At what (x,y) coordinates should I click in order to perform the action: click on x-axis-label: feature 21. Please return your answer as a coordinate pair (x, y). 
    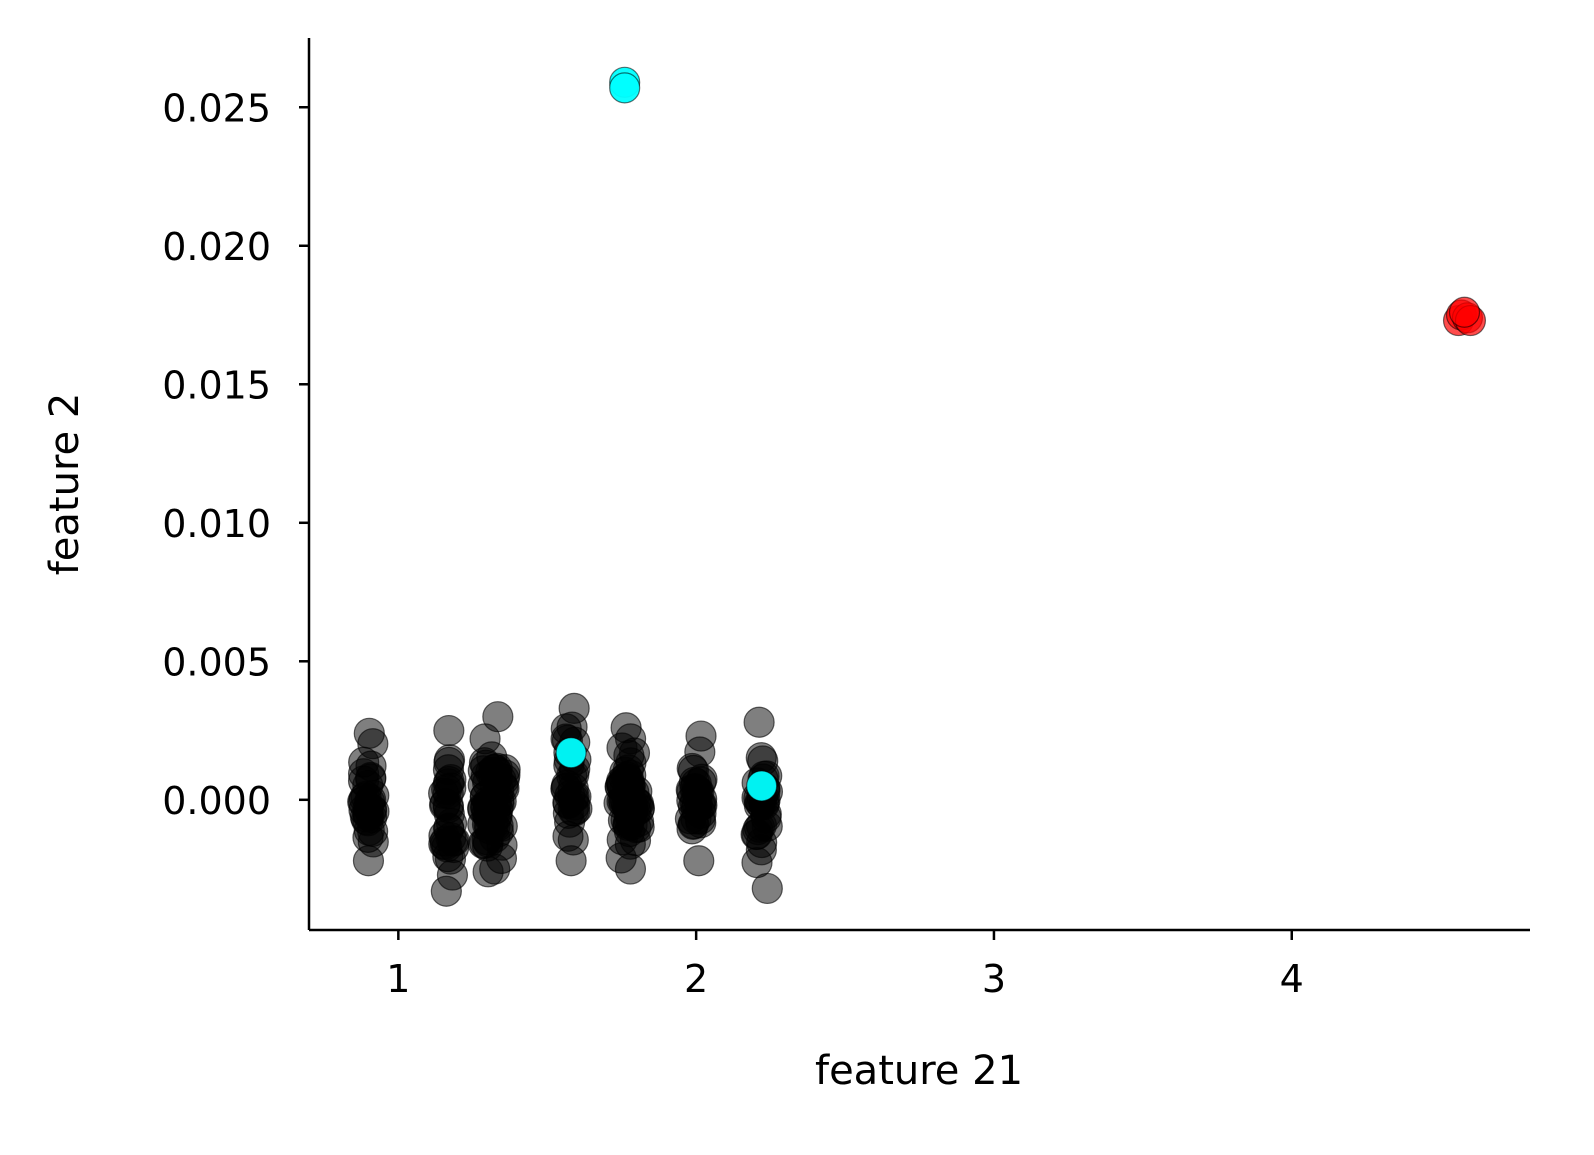
    Looking at the image, I should click on (919, 1071).